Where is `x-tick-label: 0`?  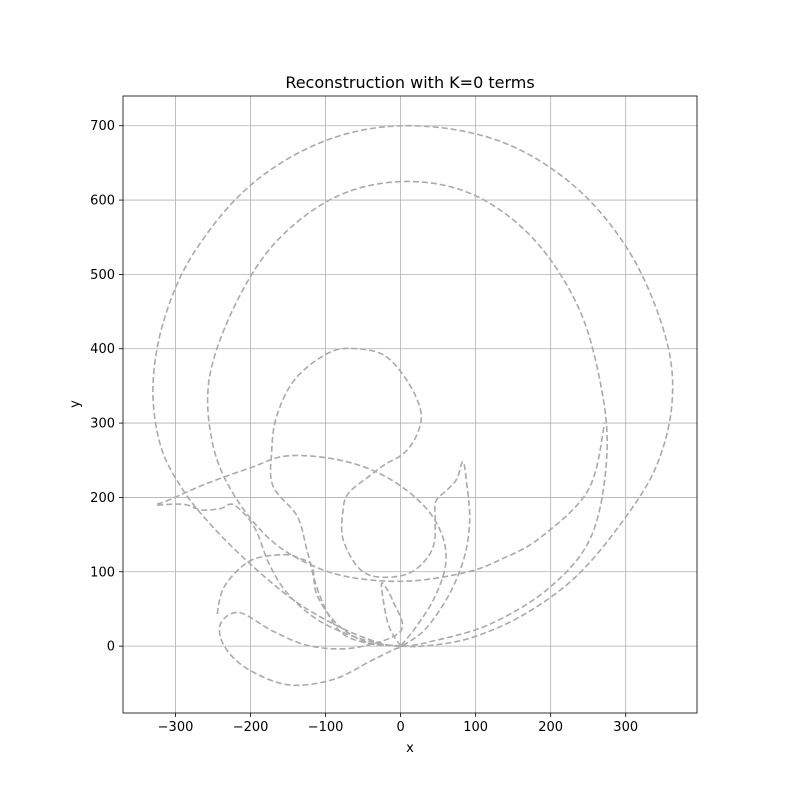
x-tick-label: 0 is located at coordinates (400, 727).